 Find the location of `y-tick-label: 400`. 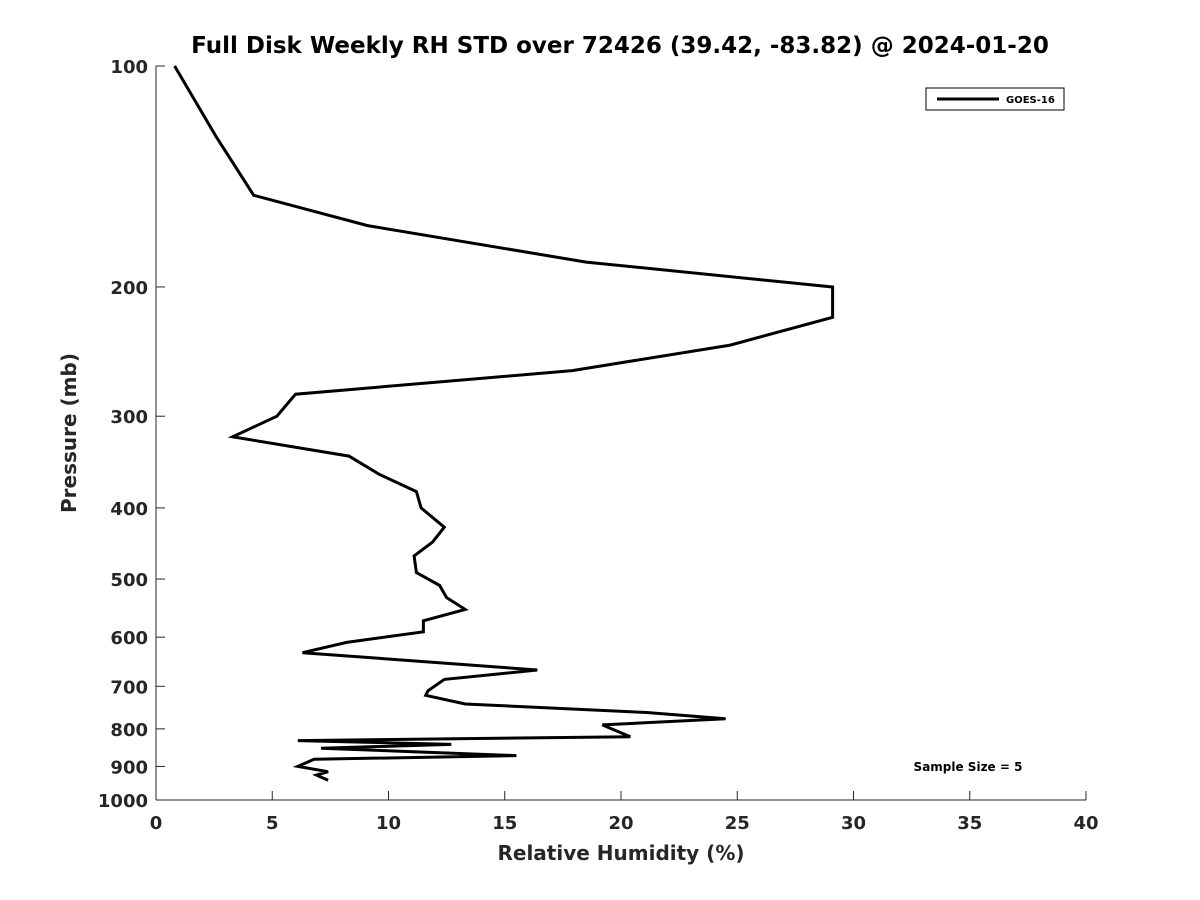

y-tick-label: 400 is located at coordinates (129, 509).